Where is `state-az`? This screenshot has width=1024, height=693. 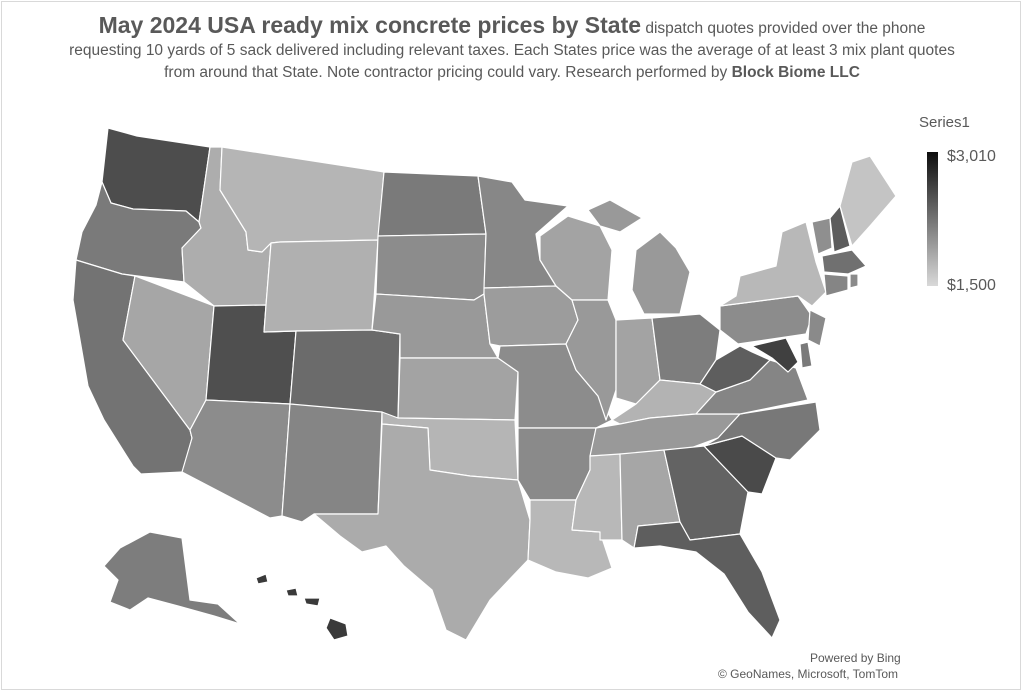
state-az is located at coordinates (236, 459).